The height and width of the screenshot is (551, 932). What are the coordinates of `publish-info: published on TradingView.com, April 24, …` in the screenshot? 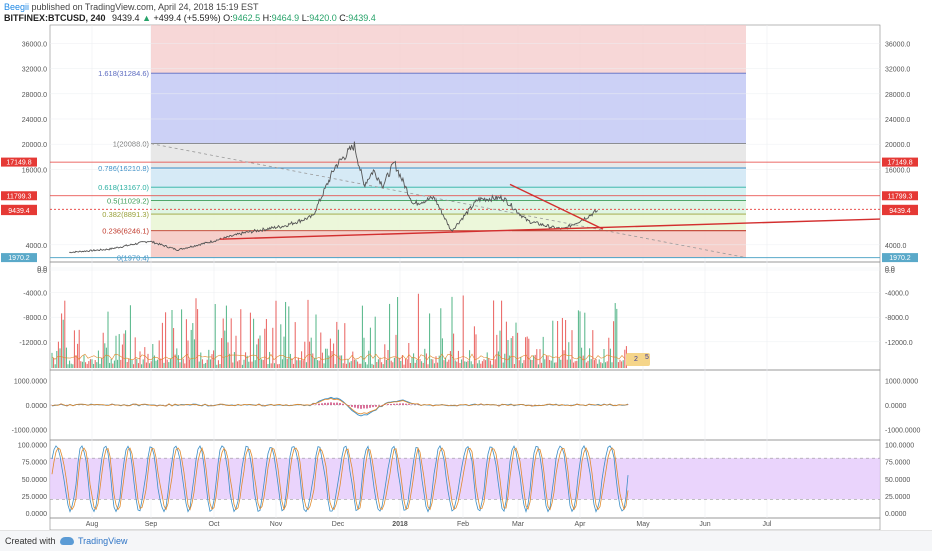 It's located at (145, 7).